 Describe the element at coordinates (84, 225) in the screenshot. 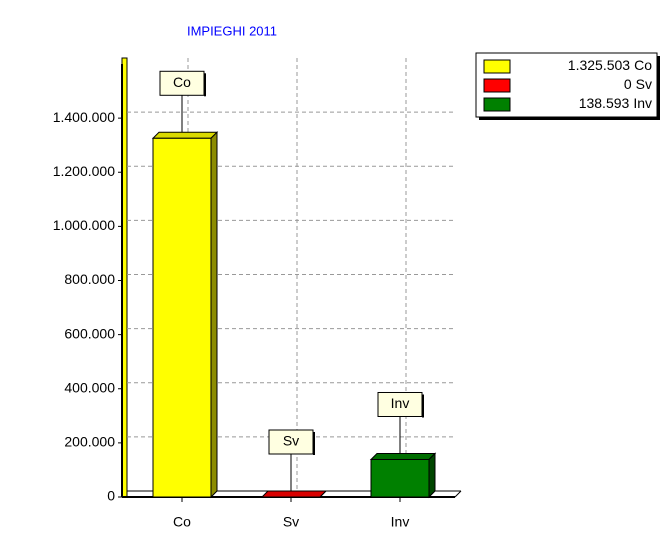

I see `y-tick-label: 1.000.000` at that location.